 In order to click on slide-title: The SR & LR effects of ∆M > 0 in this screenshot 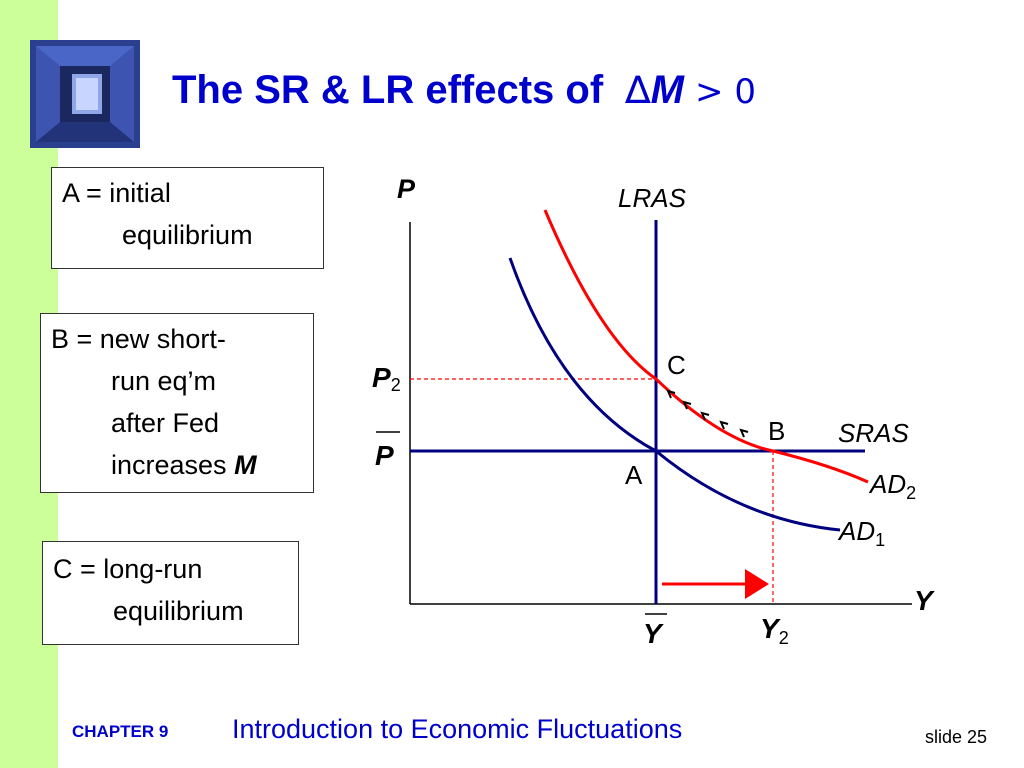, I will do `click(464, 90)`.